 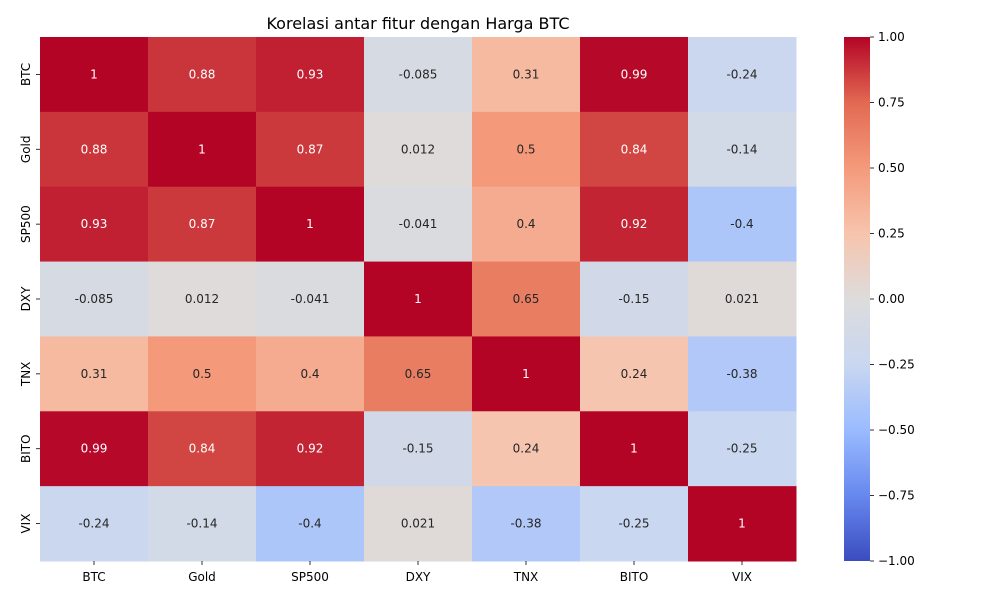 I want to click on colorbar-gradient, so click(x=857, y=299).